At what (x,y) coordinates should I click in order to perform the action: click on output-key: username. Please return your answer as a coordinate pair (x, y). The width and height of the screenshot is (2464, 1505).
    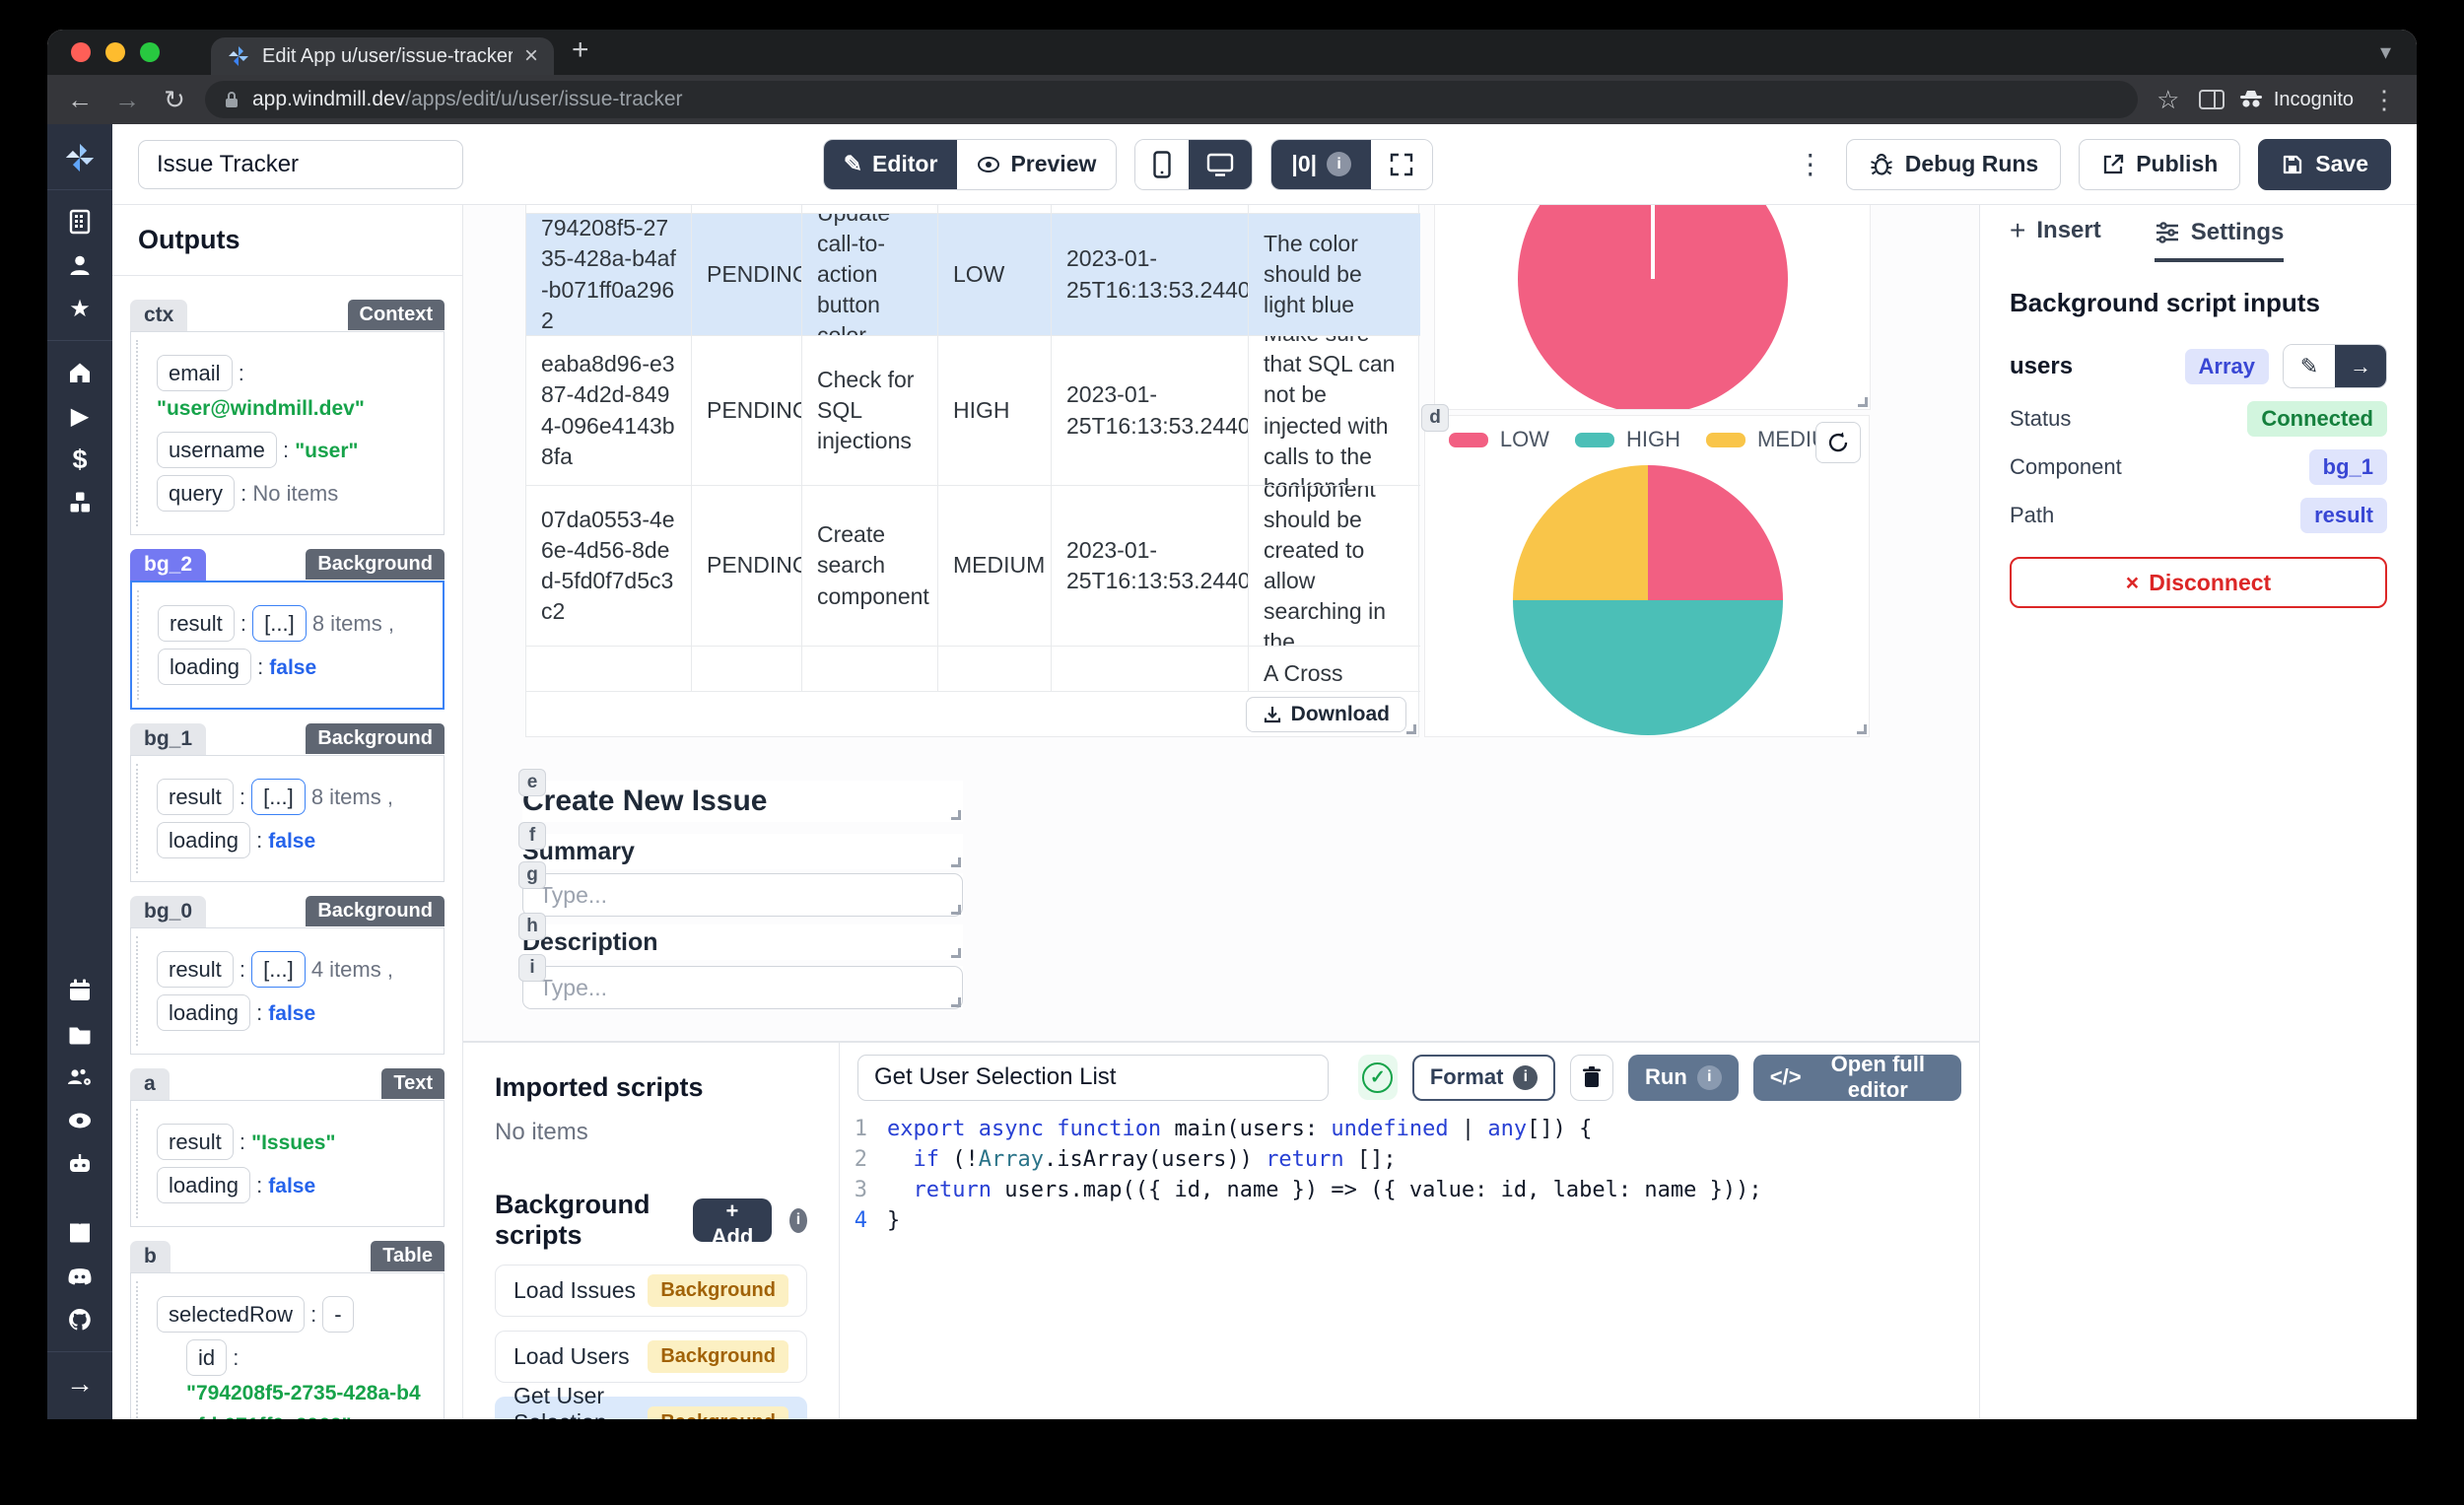
    Looking at the image, I should click on (217, 449).